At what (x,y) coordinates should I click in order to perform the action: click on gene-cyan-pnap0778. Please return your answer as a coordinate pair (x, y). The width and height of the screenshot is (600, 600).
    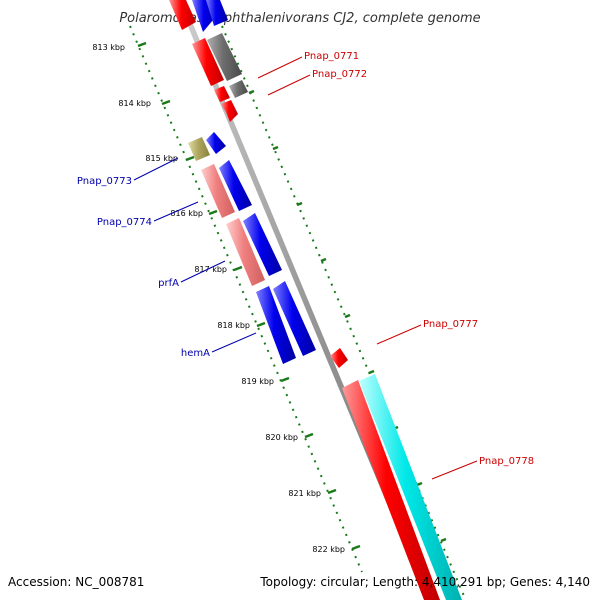
    Looking at the image, I should click on (410, 487).